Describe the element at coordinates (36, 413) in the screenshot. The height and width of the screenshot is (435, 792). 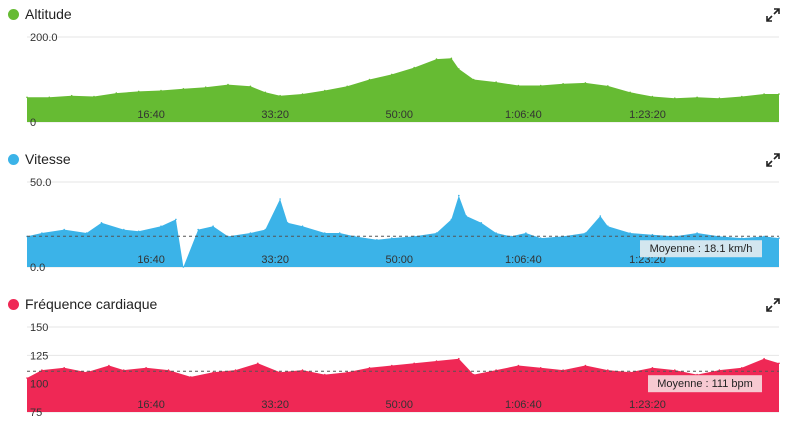
I see `y-tick-label: 75` at that location.